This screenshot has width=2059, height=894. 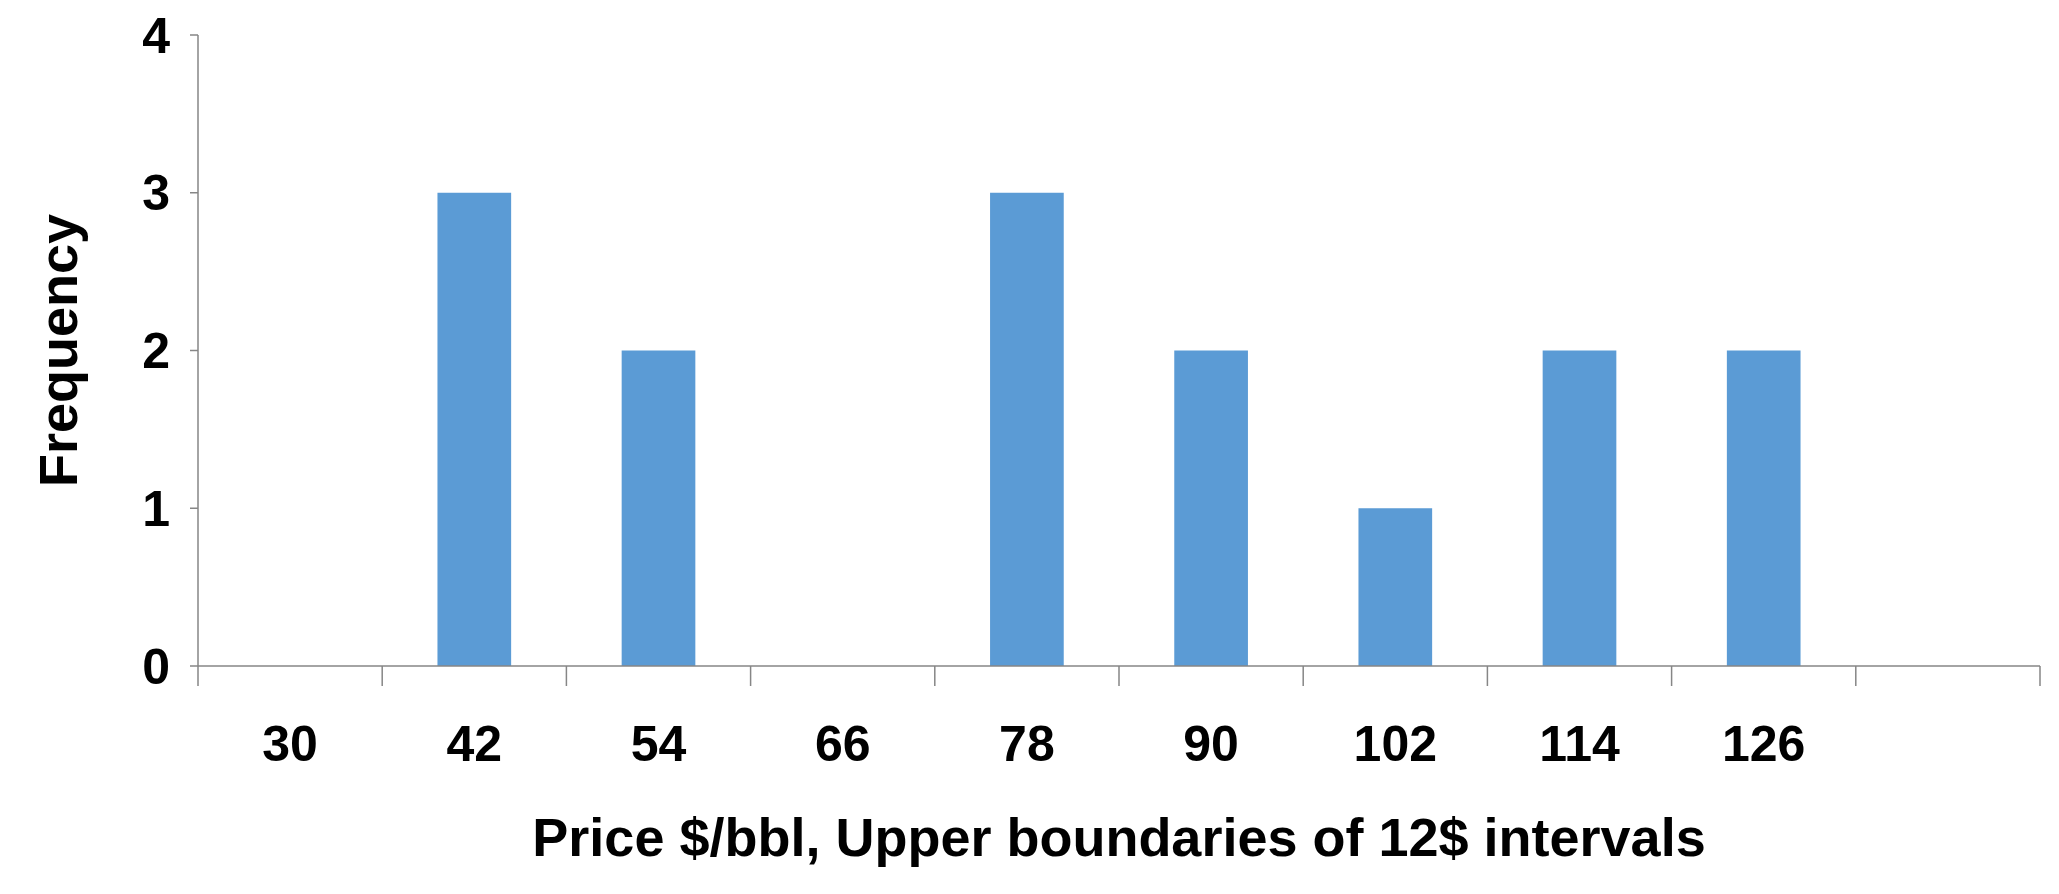 What do you see at coordinates (57, 350) in the screenshot?
I see `y-axis-title: Frequency` at bounding box center [57, 350].